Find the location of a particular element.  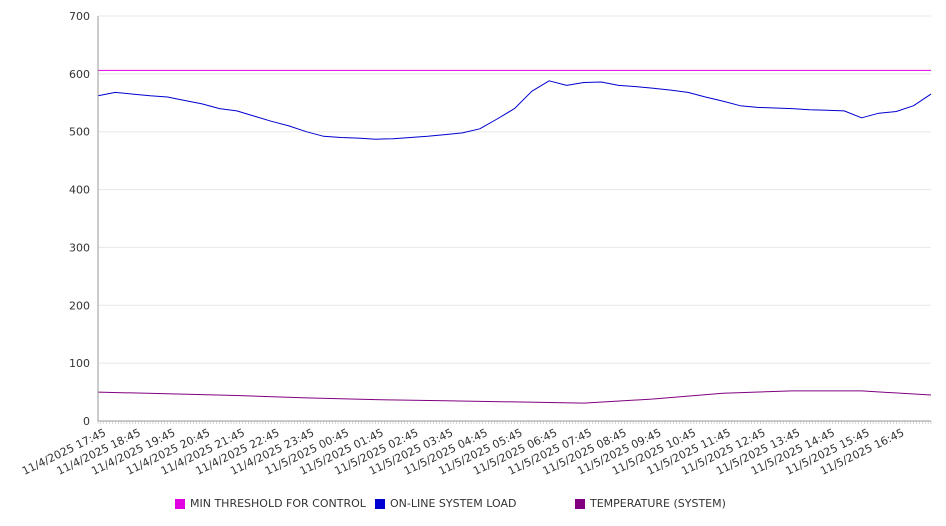

legend-swatch-system-load is located at coordinates (380, 503).